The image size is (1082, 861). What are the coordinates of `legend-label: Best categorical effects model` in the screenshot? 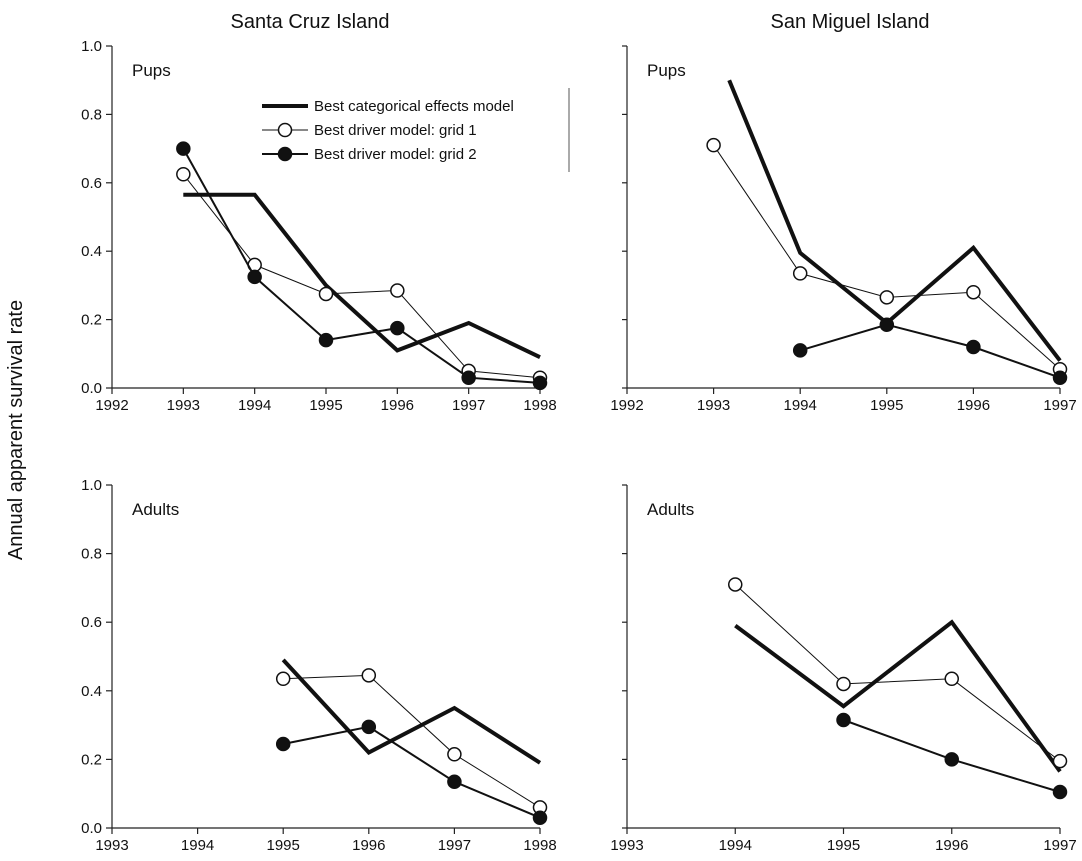 It's located at (414, 106).